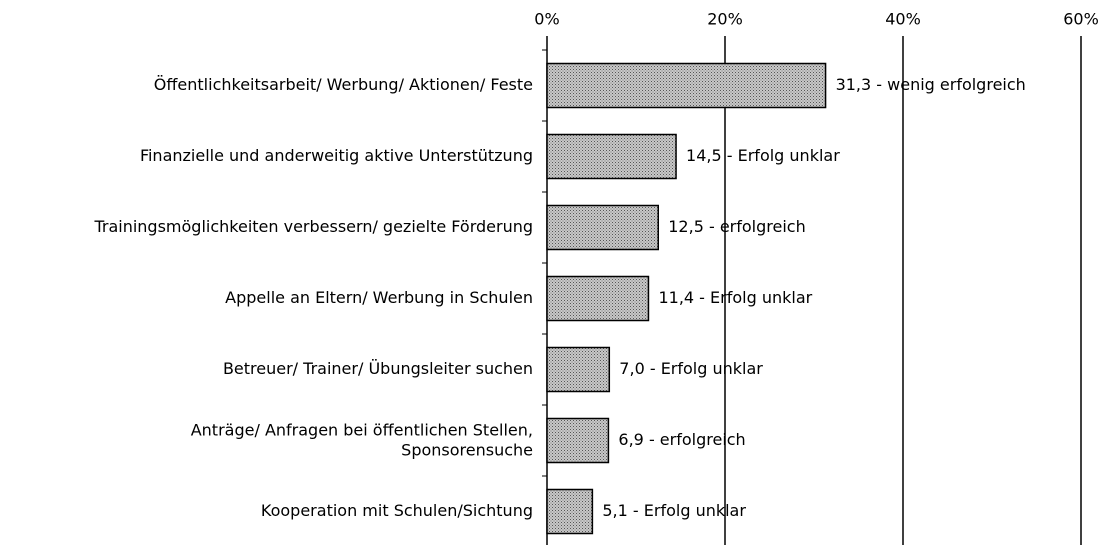 This screenshot has height=545, width=1110. Describe the element at coordinates (691, 368) in the screenshot. I see `data-label: 7,0 - Erfolg unklar` at that location.